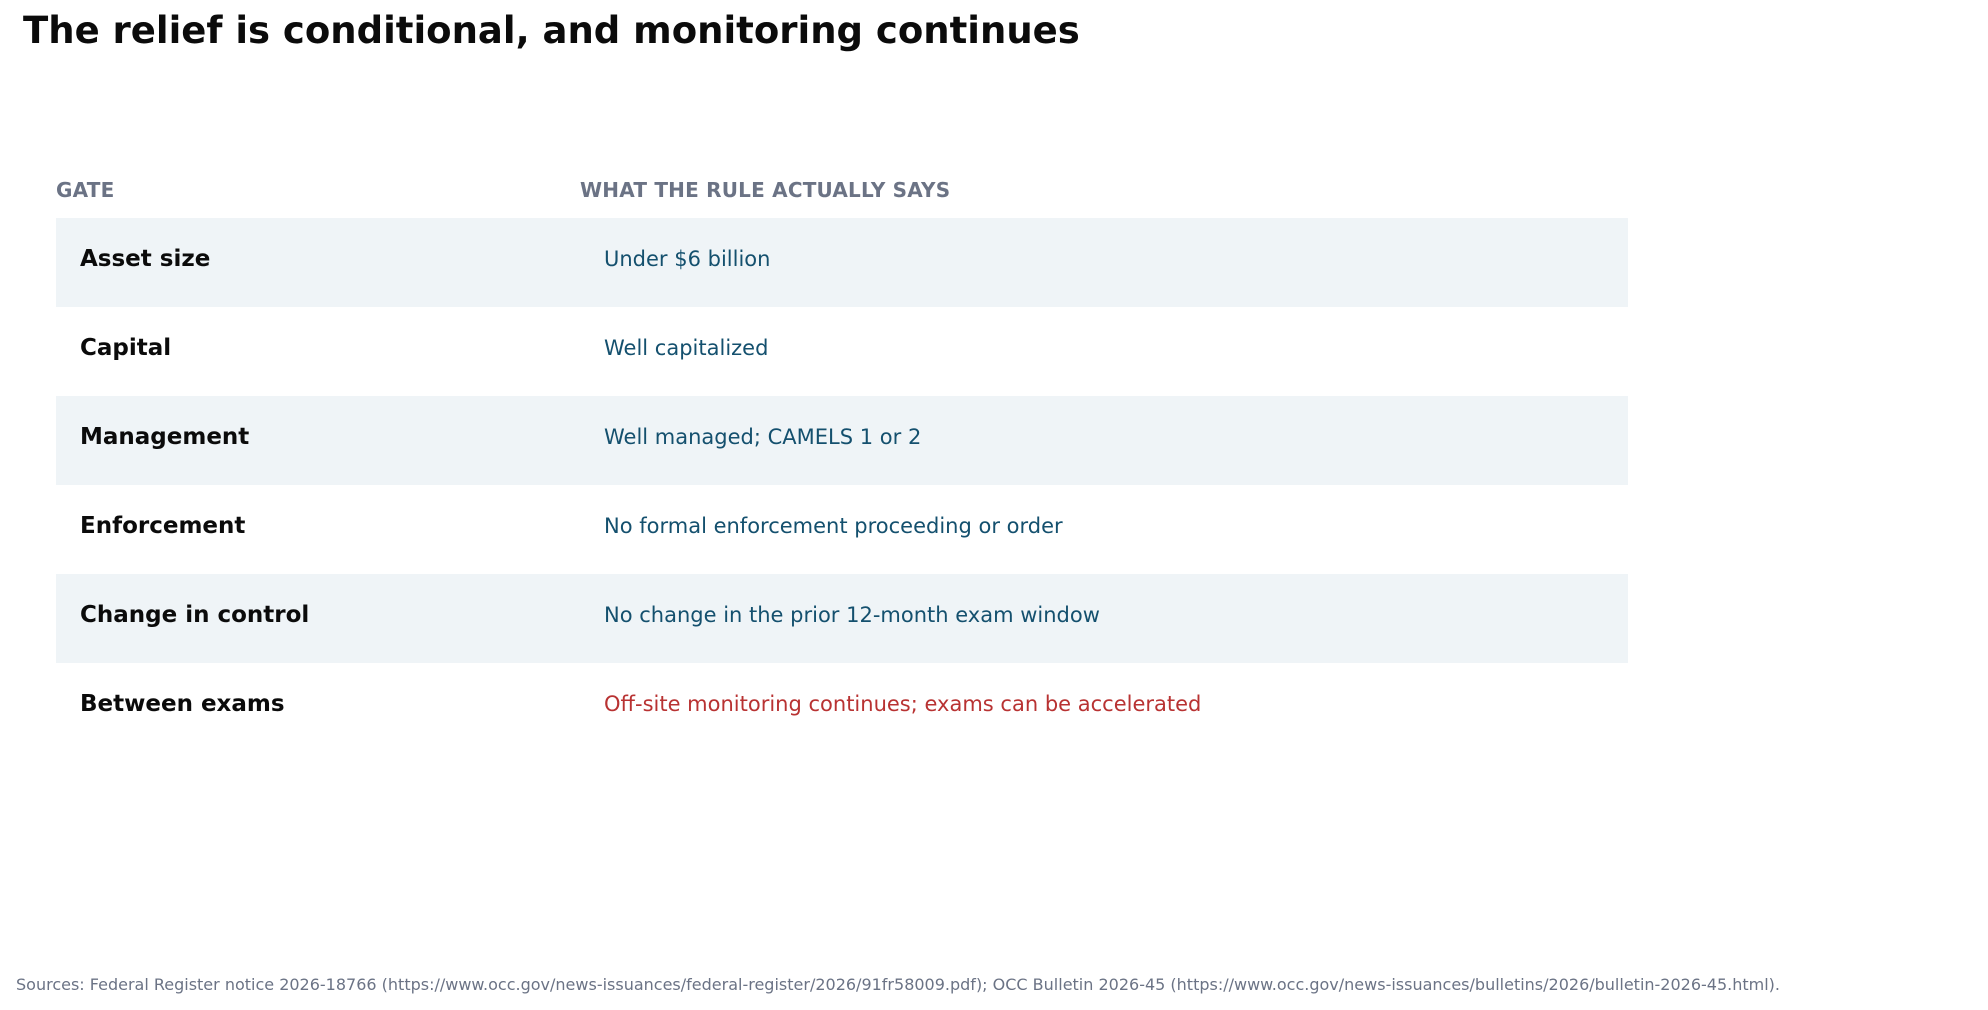 The image size is (1988, 1010). I want to click on gate-cell: Asset size, so click(145, 259).